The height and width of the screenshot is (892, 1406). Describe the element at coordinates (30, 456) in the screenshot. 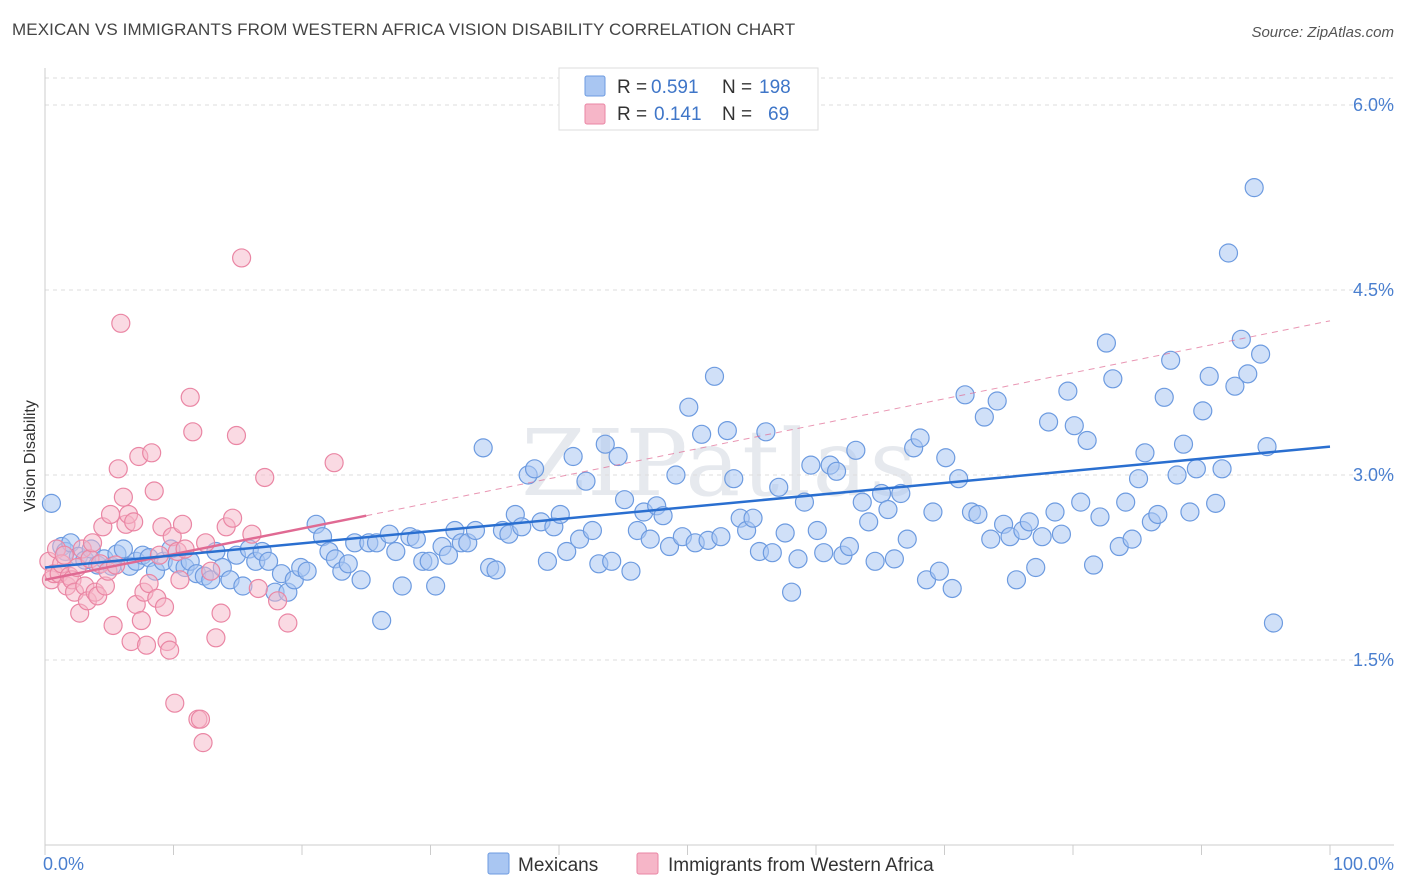

I see `y-axis-title: Vision Disability` at that location.